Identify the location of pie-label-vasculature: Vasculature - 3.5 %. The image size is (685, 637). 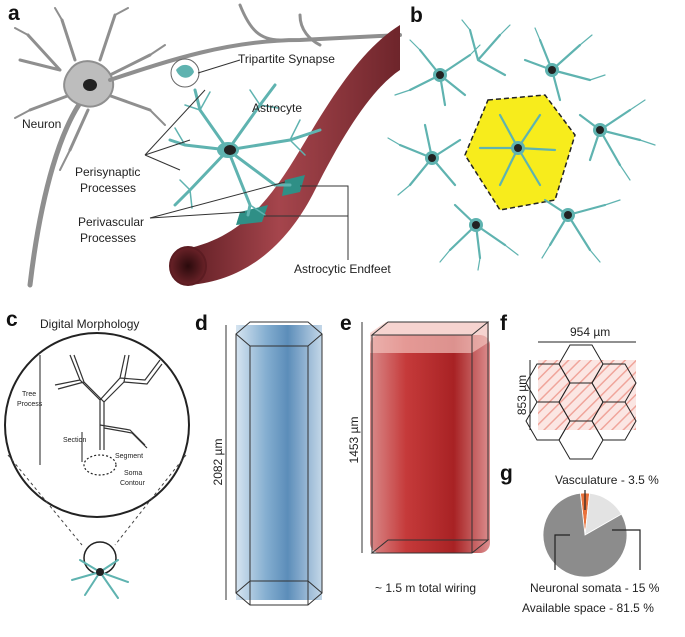
(607, 480).